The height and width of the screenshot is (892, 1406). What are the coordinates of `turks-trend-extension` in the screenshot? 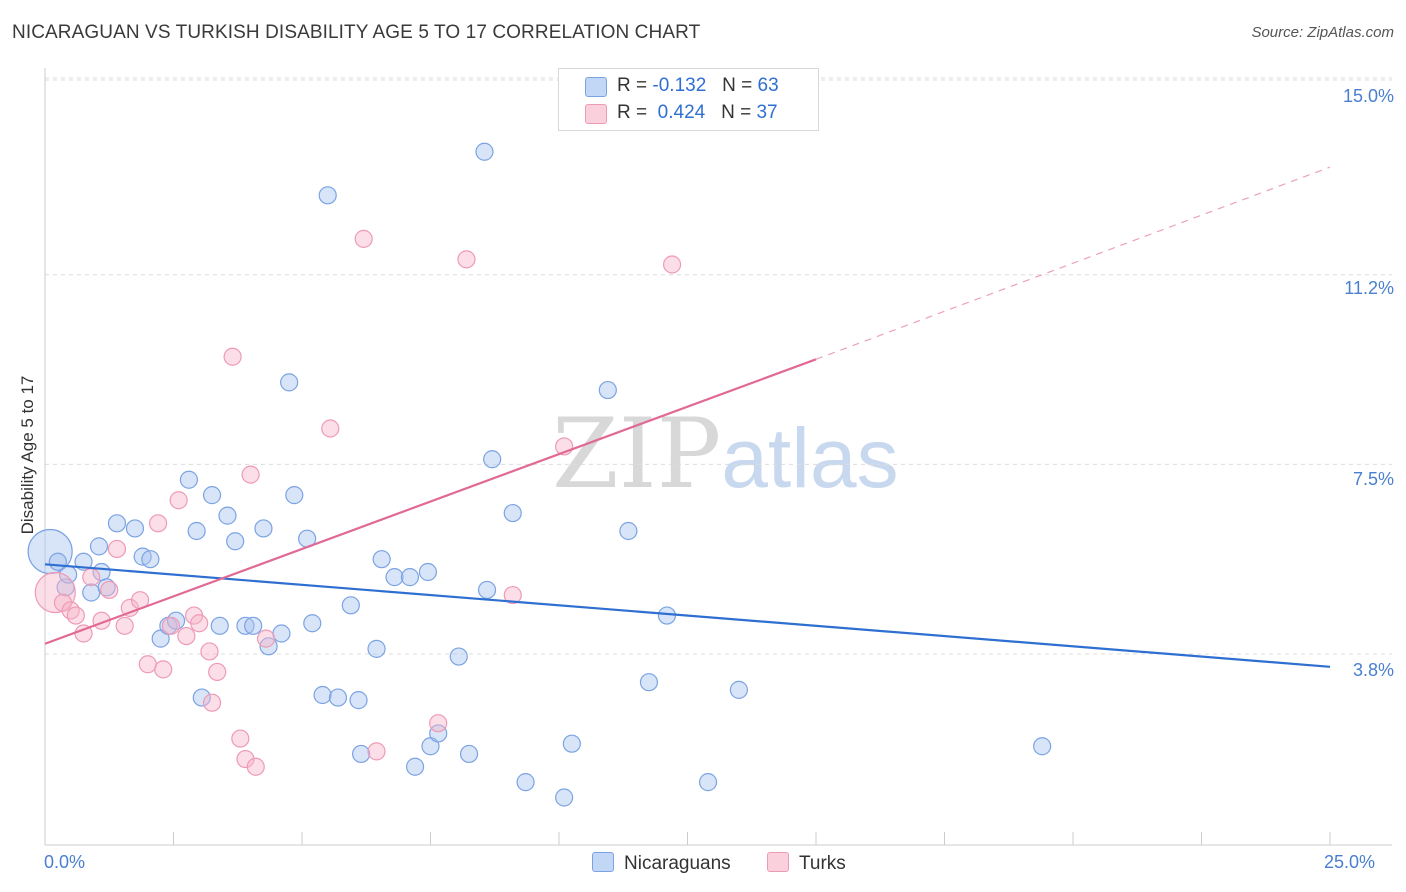 It's located at (1073, 263).